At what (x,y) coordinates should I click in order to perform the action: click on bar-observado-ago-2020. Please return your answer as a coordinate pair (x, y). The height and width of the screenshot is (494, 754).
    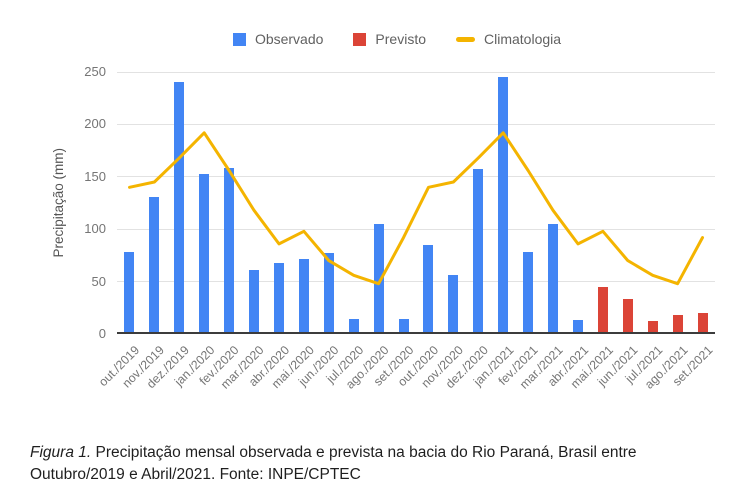
    Looking at the image, I should click on (378, 278).